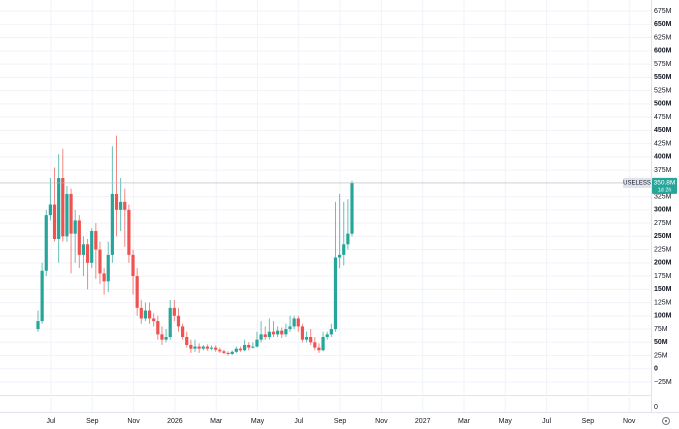  I want to click on gear, so click(666, 421).